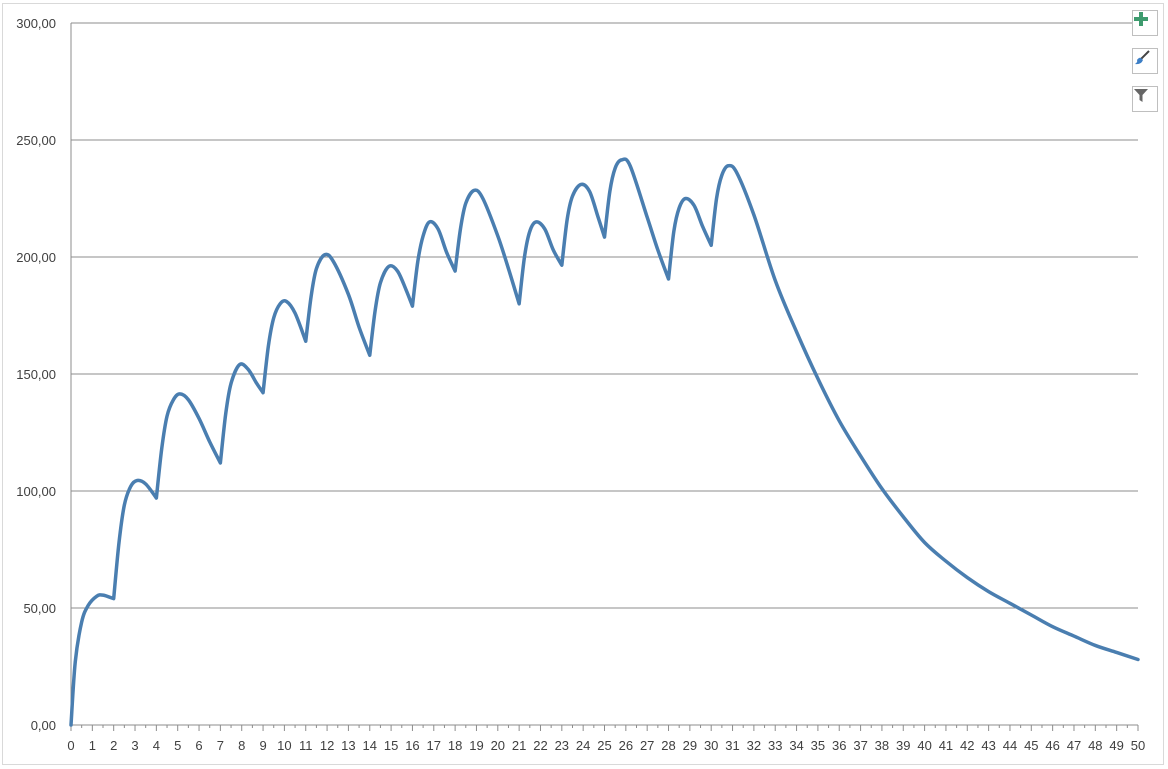 Image resolution: width=1168 pixels, height=769 pixels. I want to click on y-tick-label: 150,00, so click(36, 374).